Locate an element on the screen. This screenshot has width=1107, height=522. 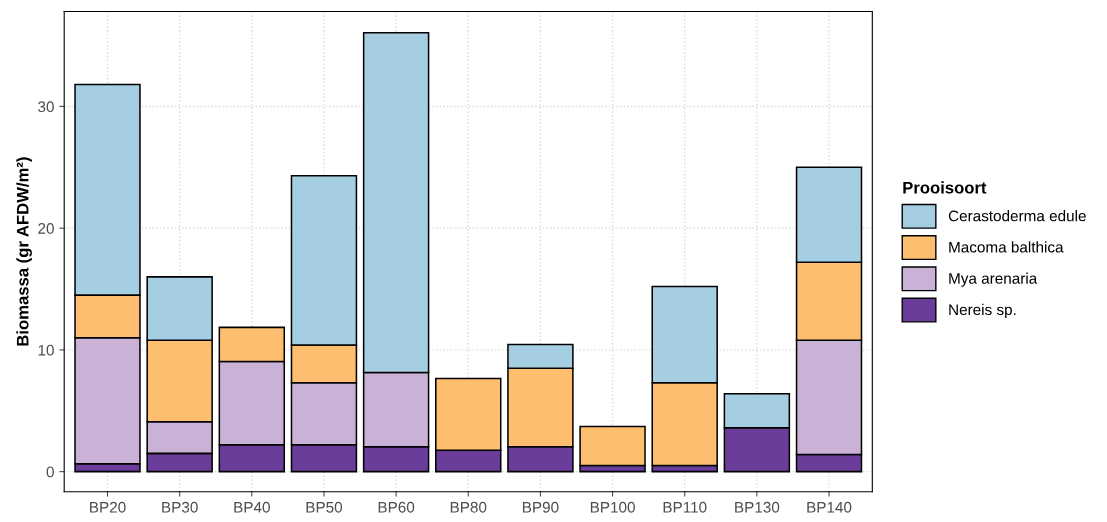
y-tick-label: 0 is located at coordinates (50, 472).